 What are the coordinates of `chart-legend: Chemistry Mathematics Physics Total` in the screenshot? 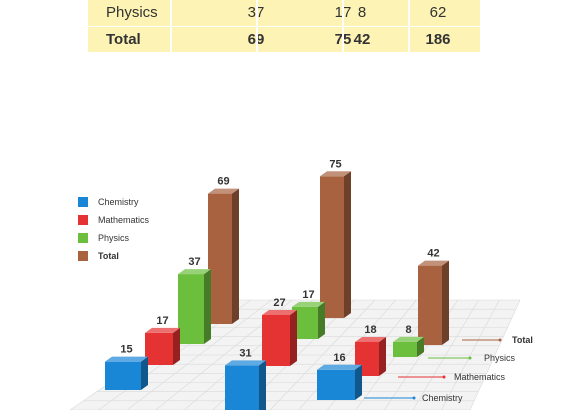 It's located at (138, 230).